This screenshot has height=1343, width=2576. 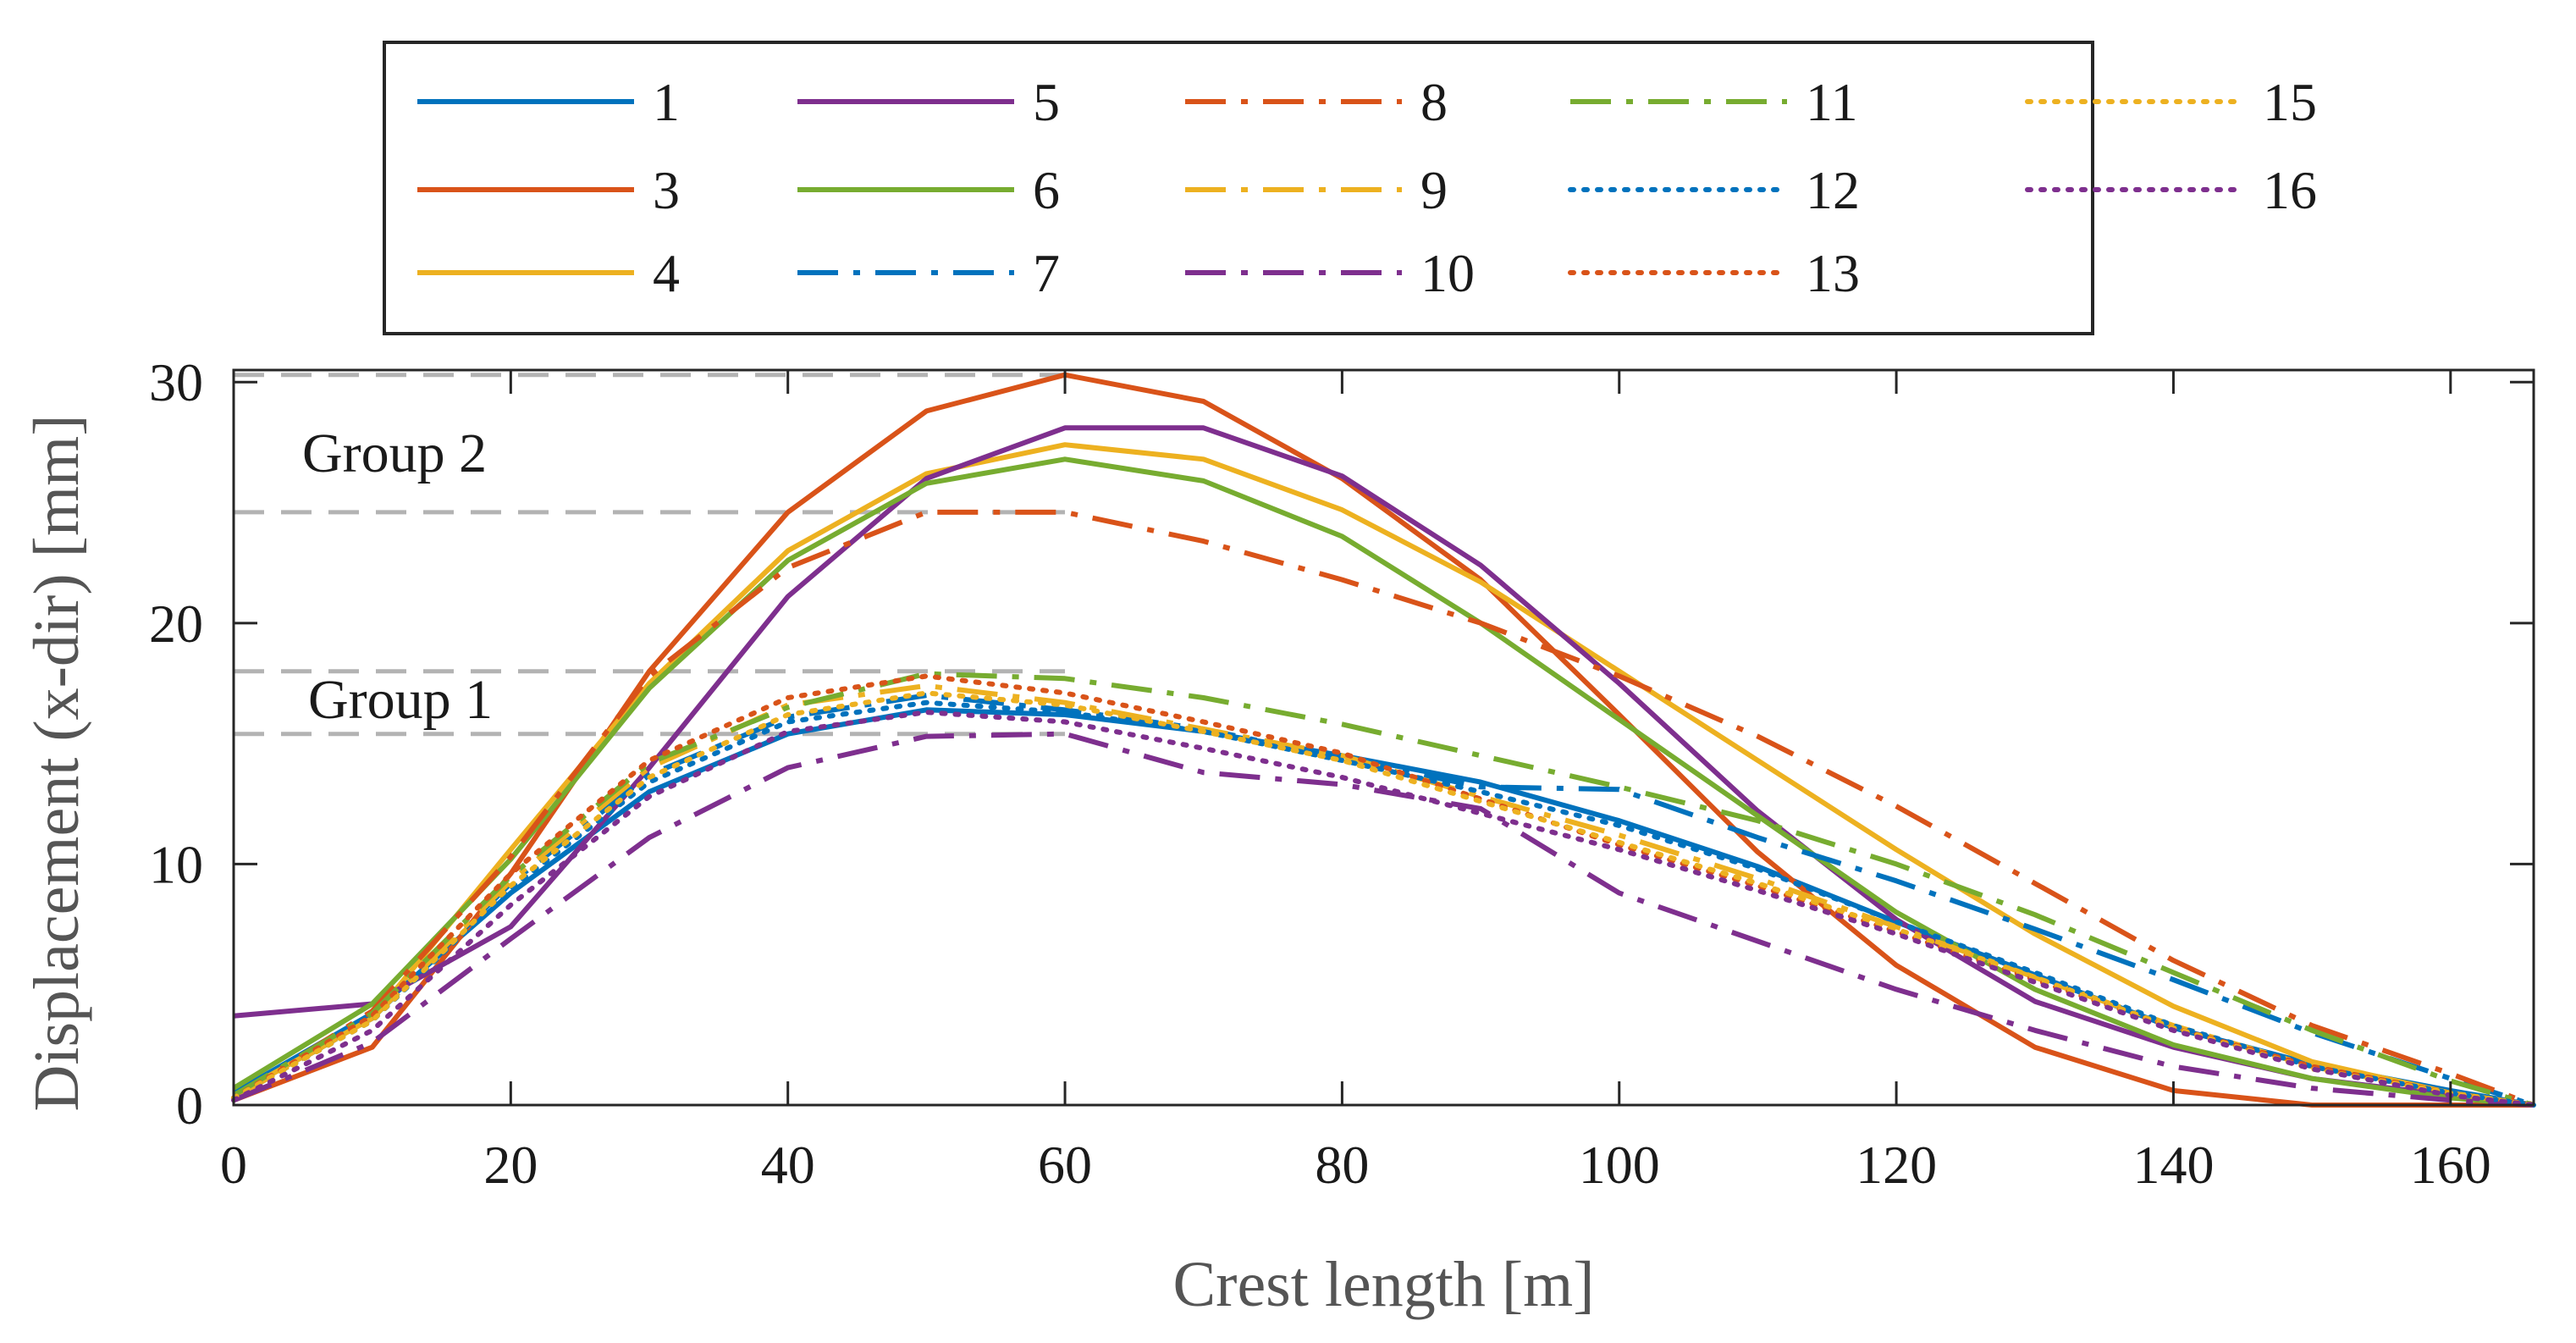 I want to click on legend-label-16: 16, so click(x=2290, y=190).